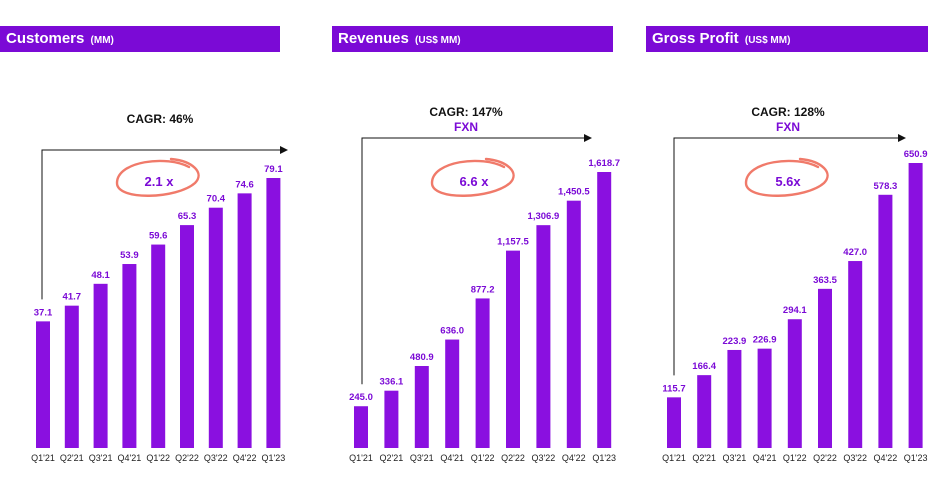  I want to click on bar-value-label: 41.7, so click(72, 297).